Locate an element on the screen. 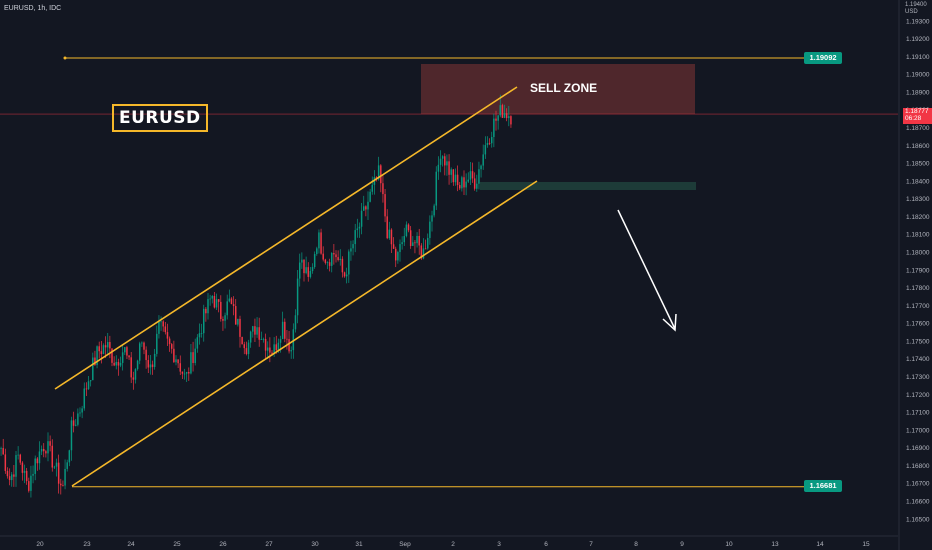 The height and width of the screenshot is (550, 932). resistance-price-tag: 1.19092 is located at coordinates (823, 58).